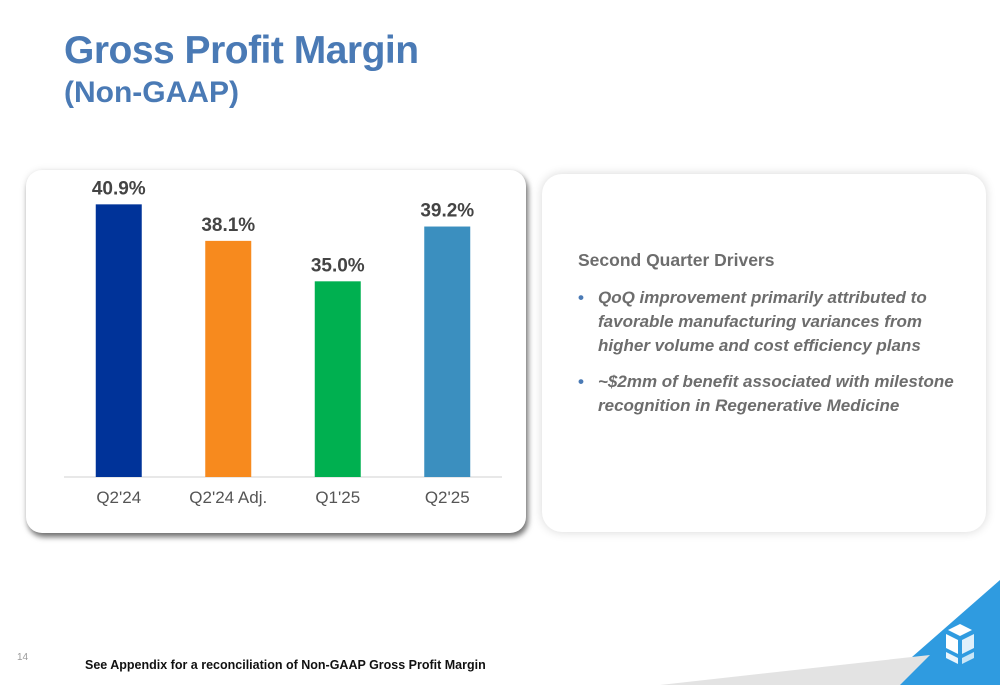 This screenshot has width=1000, height=685. Describe the element at coordinates (676, 260) in the screenshot. I see `drivers-heading: Second Quarter Drivers` at that location.